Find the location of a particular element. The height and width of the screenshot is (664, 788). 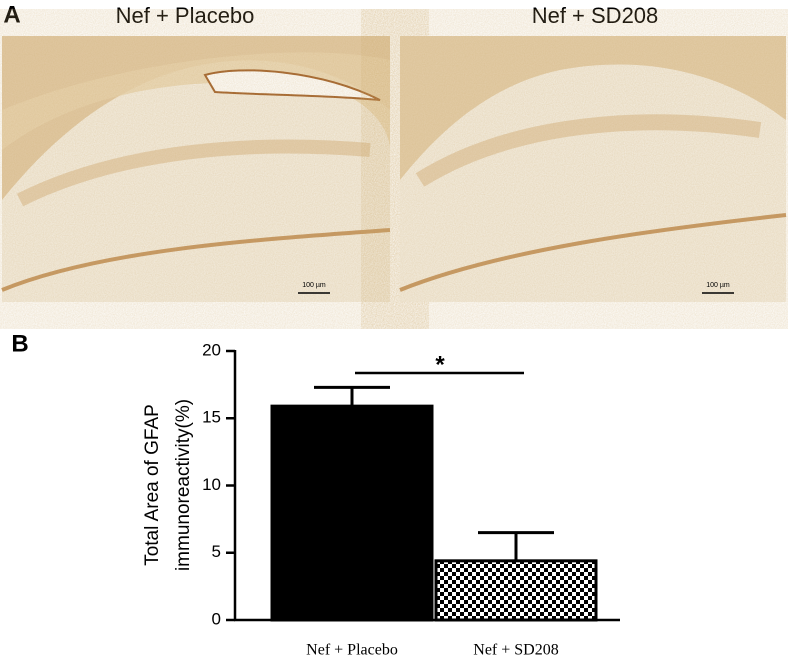

x-tick-label: Nef + SD208 is located at coordinates (515, 650).